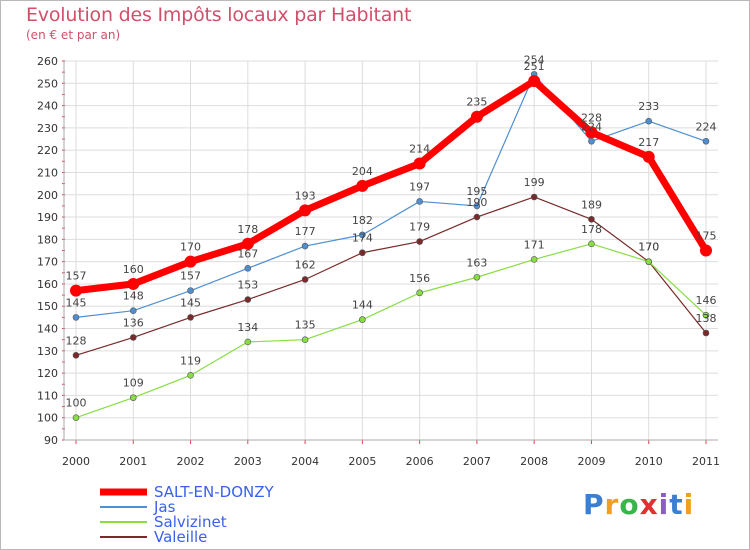 Image resolution: width=750 pixels, height=550 pixels. Describe the element at coordinates (305, 195) in the screenshot. I see `data-label: 193` at that location.